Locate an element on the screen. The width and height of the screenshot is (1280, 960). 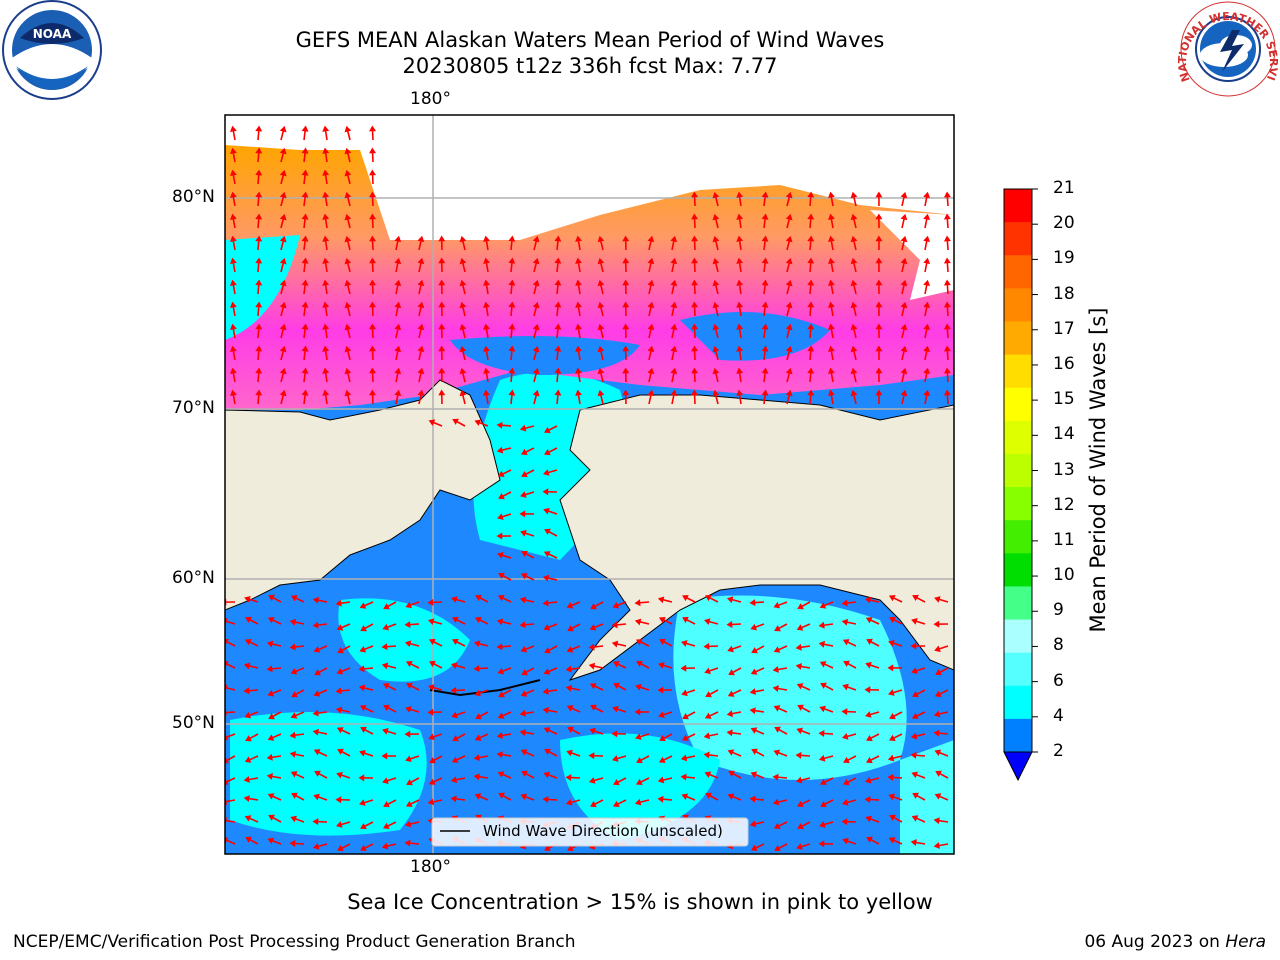
colorbar-tick-label: 20 is located at coordinates (1064, 223).